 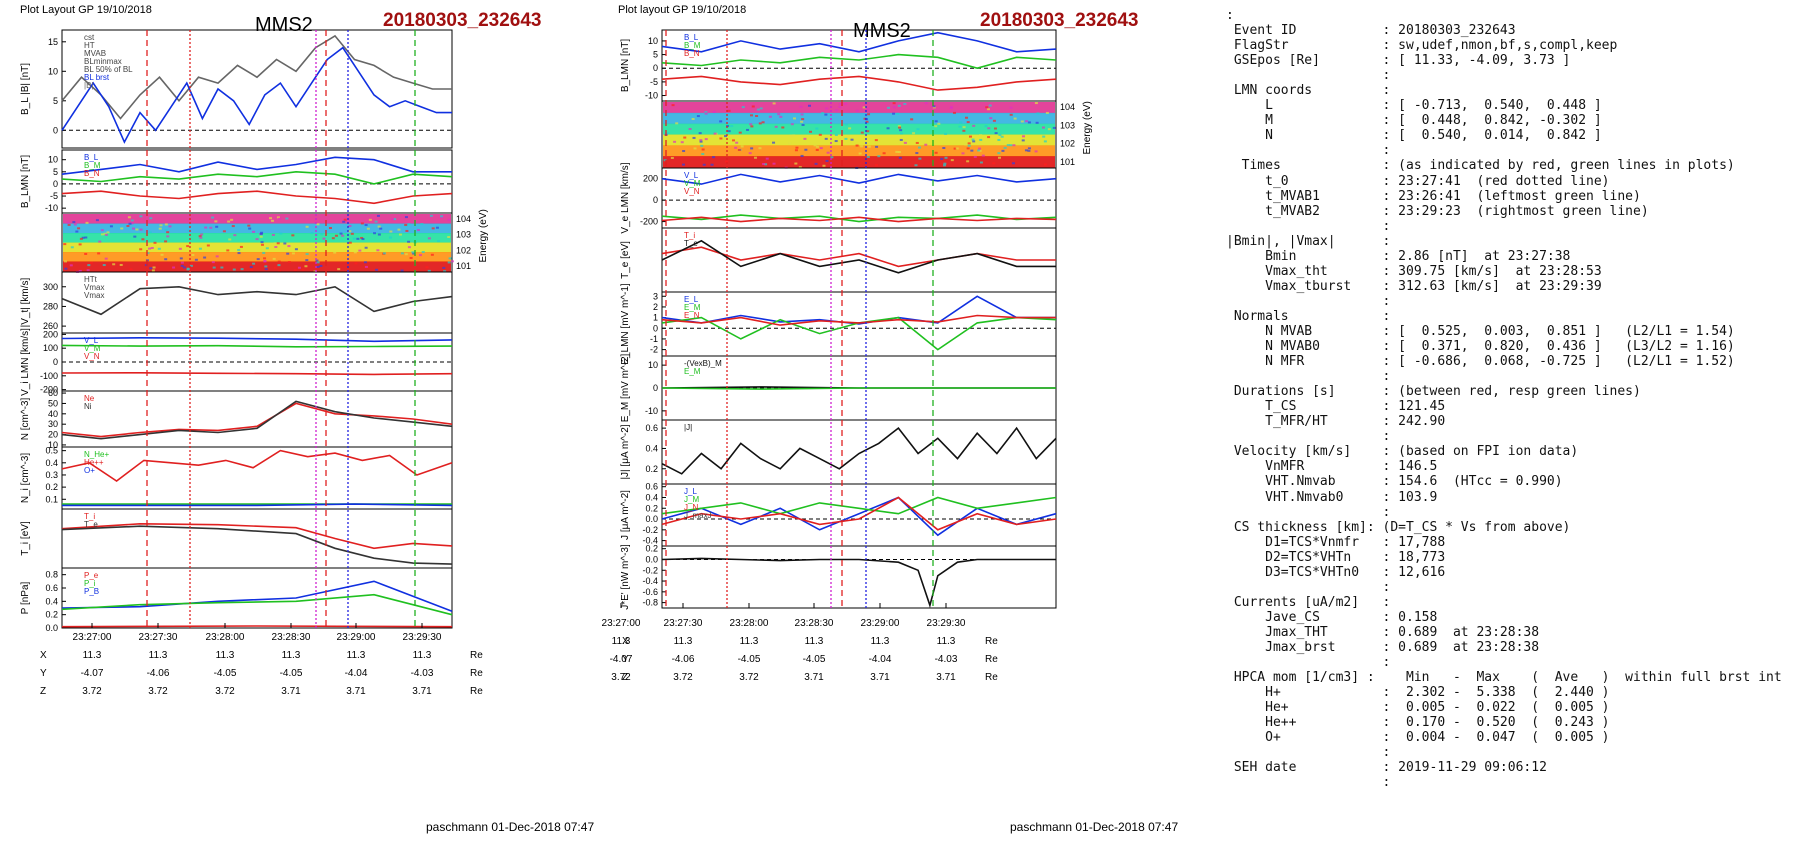 I want to click on summary-line: VnMFR : 146.5, so click(x=1351, y=467).